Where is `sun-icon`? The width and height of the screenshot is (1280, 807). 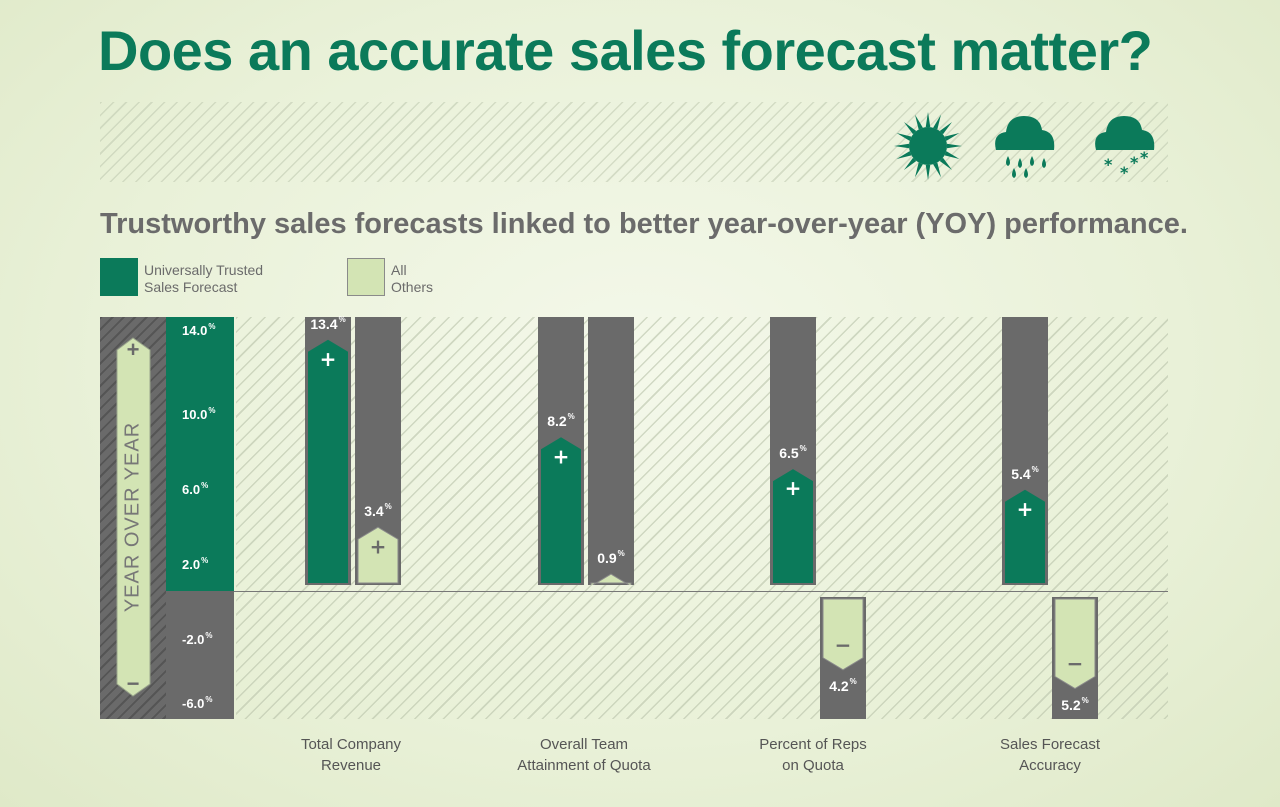
sun-icon is located at coordinates (928, 146).